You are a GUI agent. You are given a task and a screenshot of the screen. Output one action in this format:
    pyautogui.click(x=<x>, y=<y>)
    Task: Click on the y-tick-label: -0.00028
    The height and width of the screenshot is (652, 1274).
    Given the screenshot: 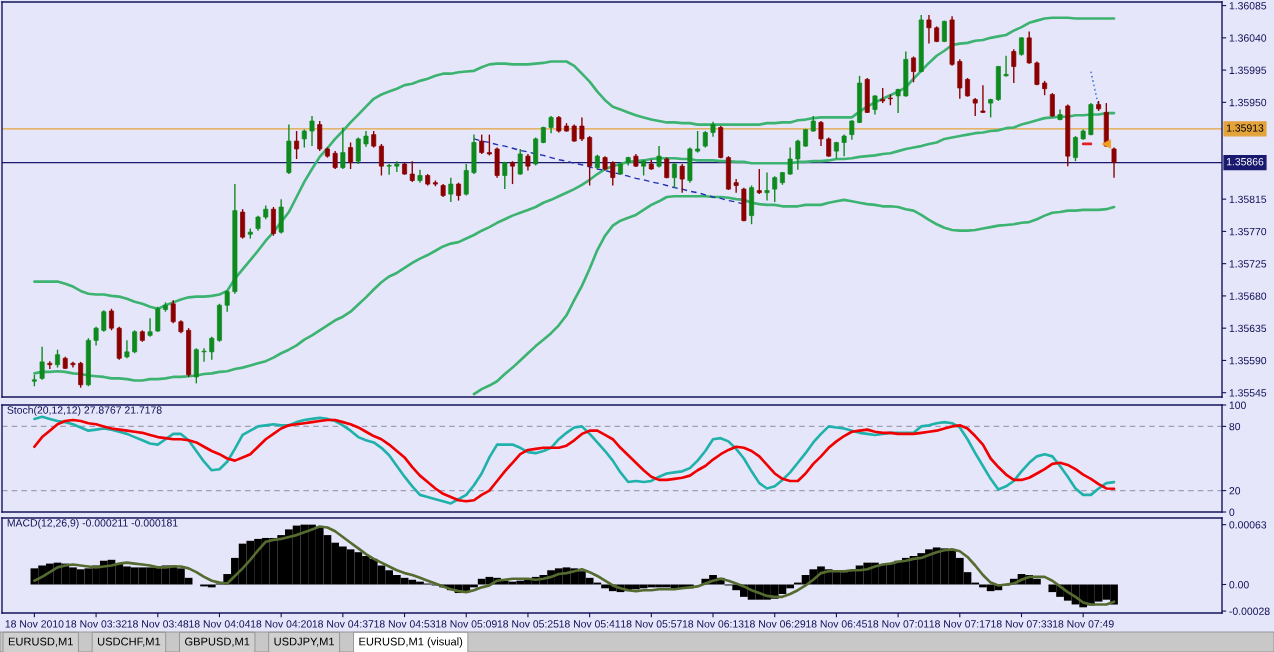 What is the action you would take?
    pyautogui.click(x=1249, y=611)
    